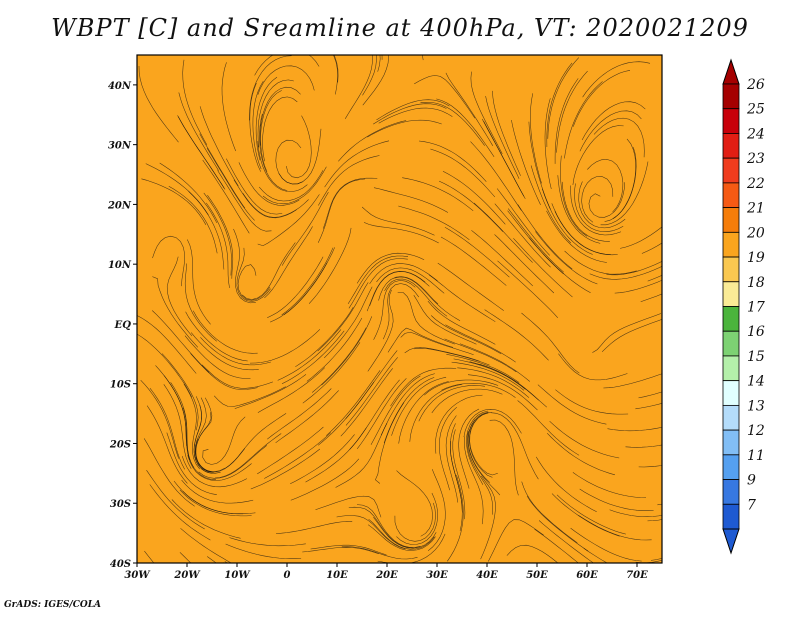 The height and width of the screenshot is (618, 800). I want to click on colorbar-label: 16, so click(756, 332).